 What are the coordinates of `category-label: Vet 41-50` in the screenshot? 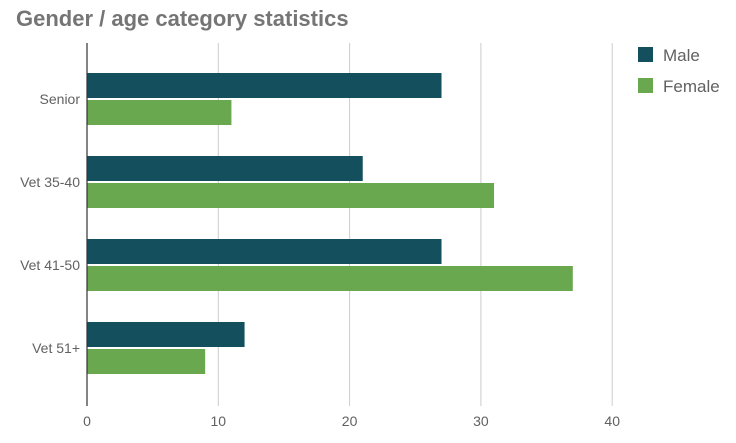 It's located at (50, 265).